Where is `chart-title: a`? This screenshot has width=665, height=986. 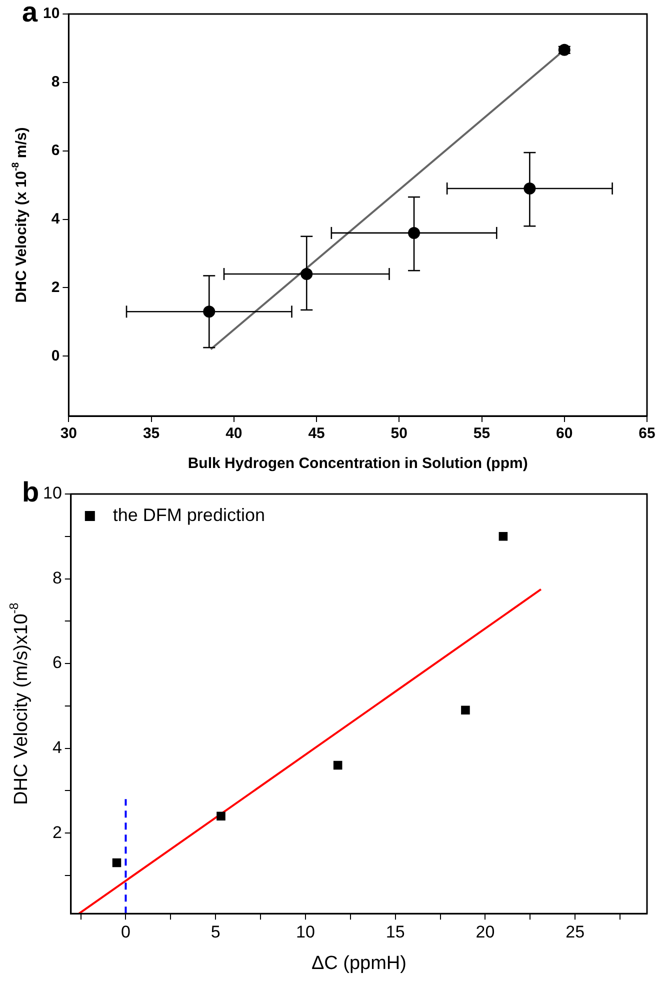 chart-title: a is located at coordinates (30, 14).